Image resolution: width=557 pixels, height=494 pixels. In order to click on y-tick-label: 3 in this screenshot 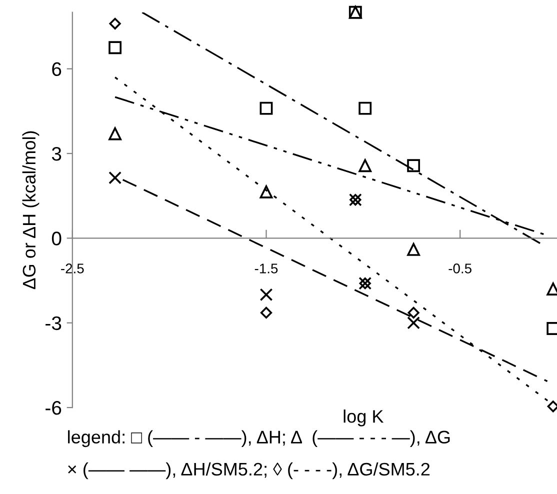, I will do `click(57, 153)`.